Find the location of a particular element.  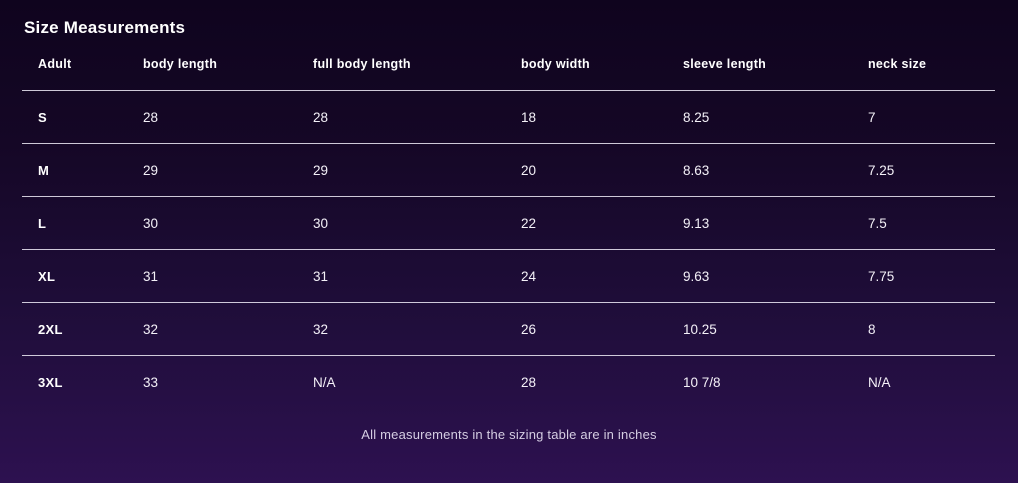

column-header: body width is located at coordinates (586, 64).